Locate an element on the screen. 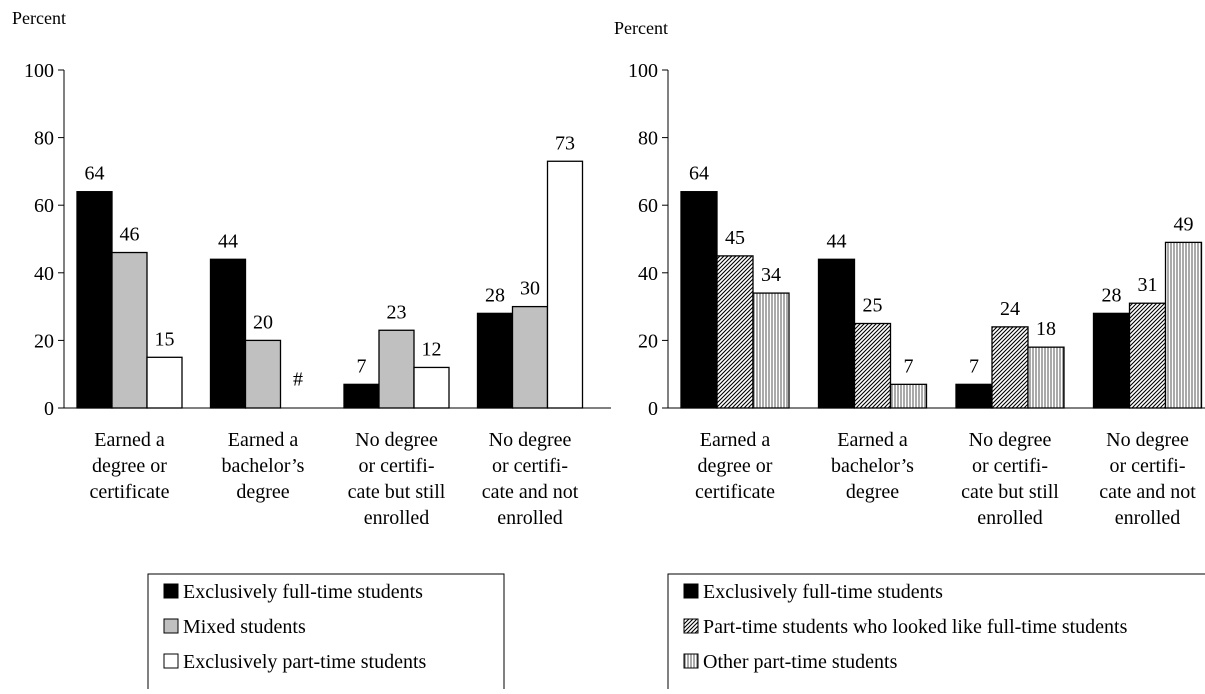  data-label: 34 is located at coordinates (771, 275).